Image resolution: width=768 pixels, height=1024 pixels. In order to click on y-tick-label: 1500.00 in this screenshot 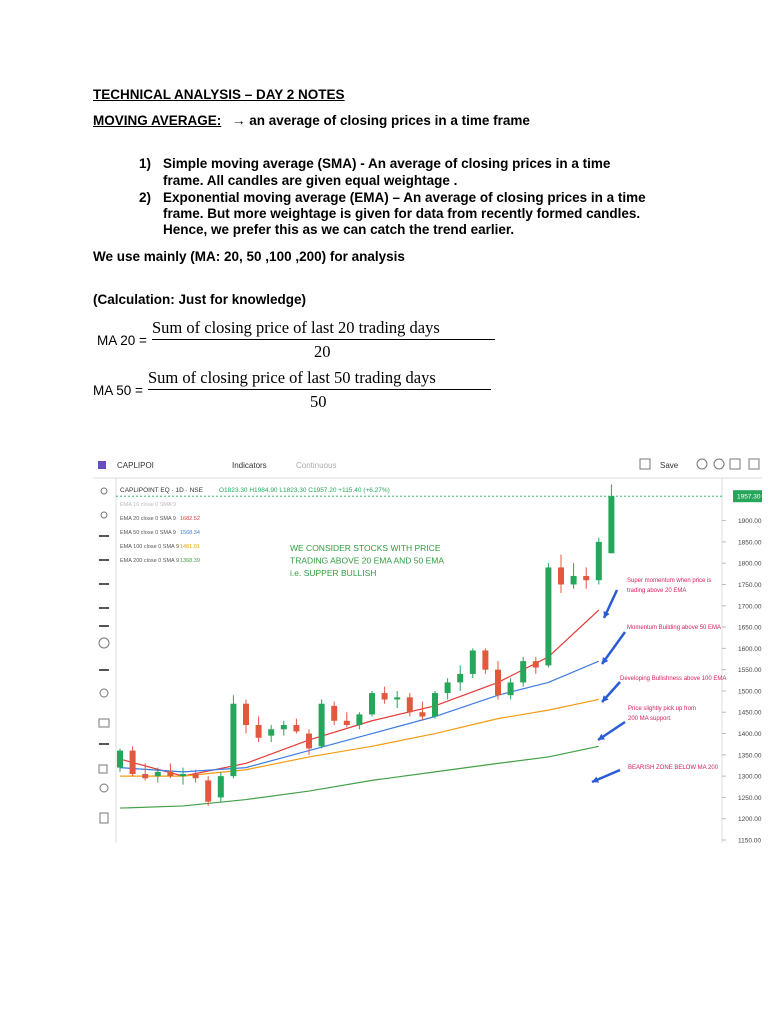, I will do `click(750, 691)`.